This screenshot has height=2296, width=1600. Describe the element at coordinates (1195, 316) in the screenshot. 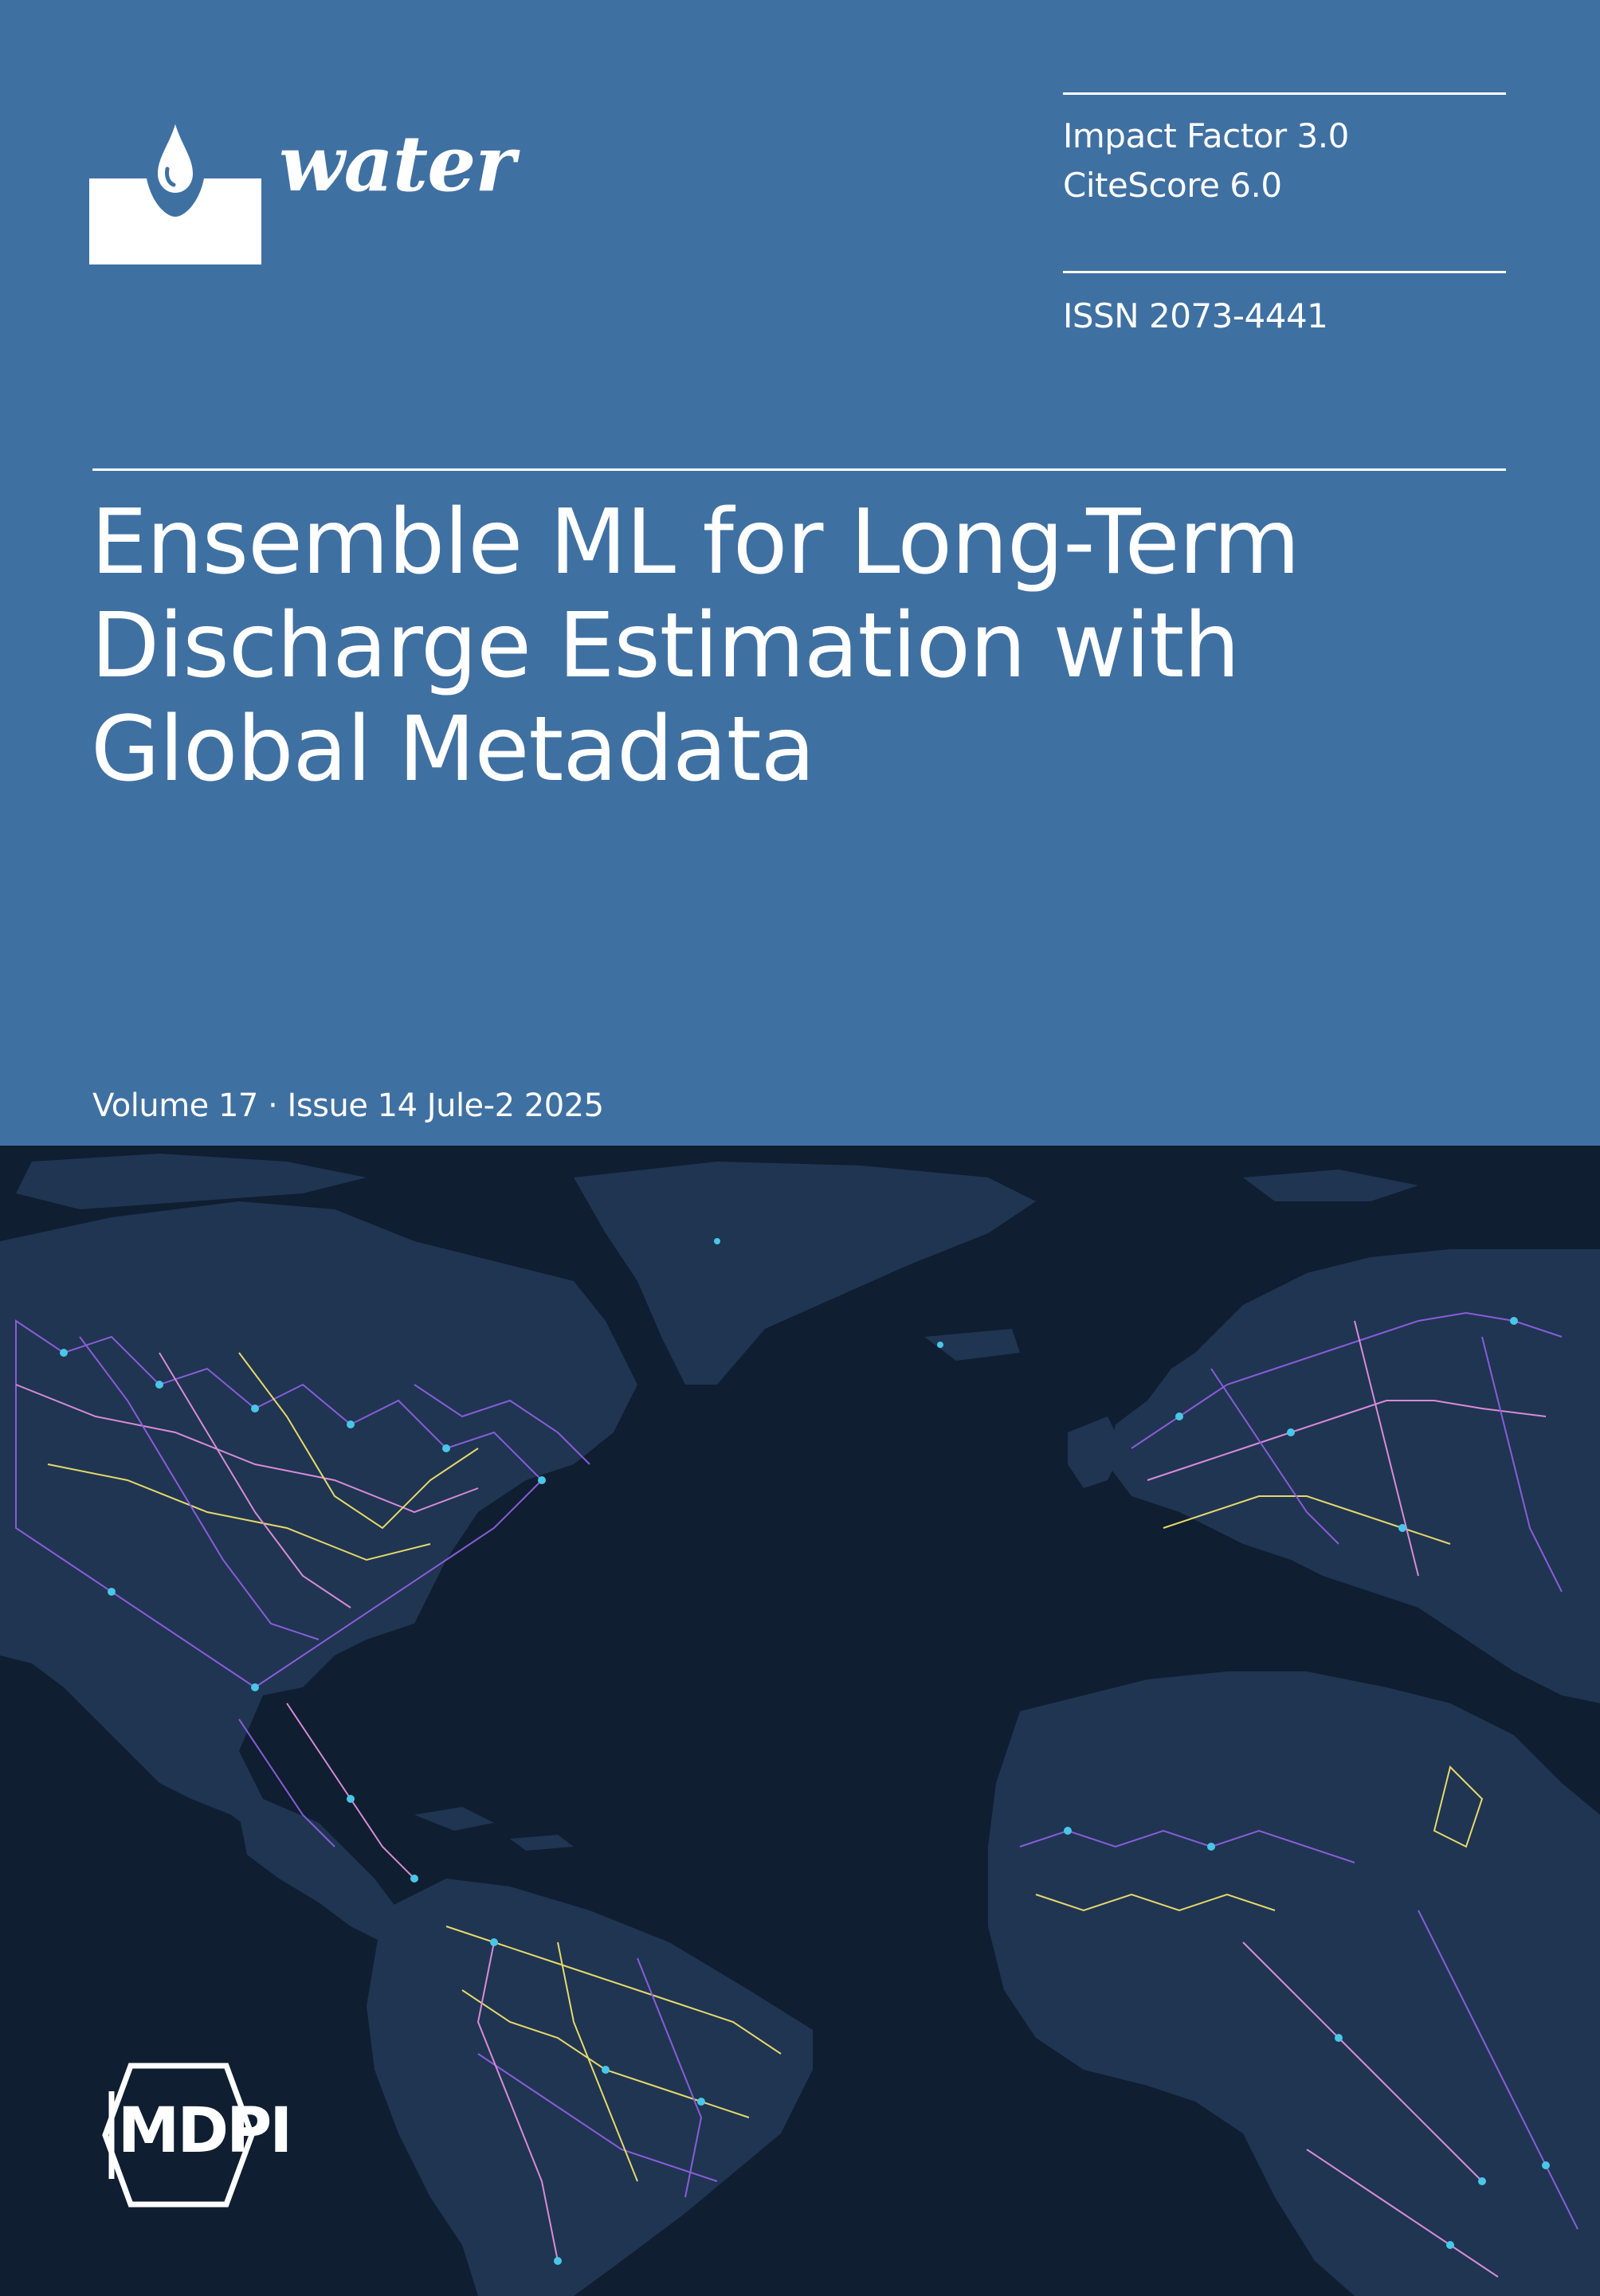

I see `issn: ISSN 2073-4441` at that location.